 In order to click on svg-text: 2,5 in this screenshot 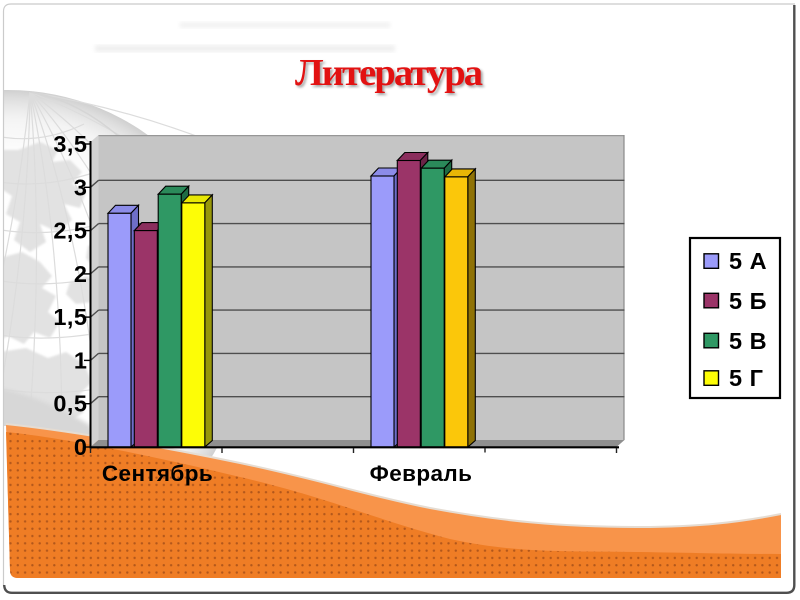, I will do `click(70, 231)`.